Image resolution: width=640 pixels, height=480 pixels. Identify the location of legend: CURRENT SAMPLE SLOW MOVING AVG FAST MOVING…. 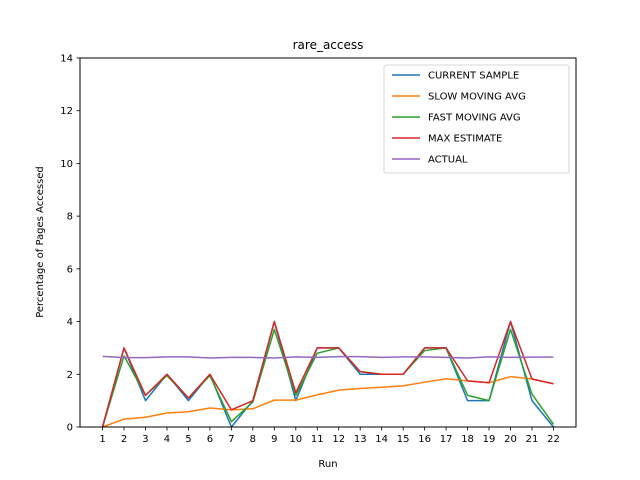
(476, 119).